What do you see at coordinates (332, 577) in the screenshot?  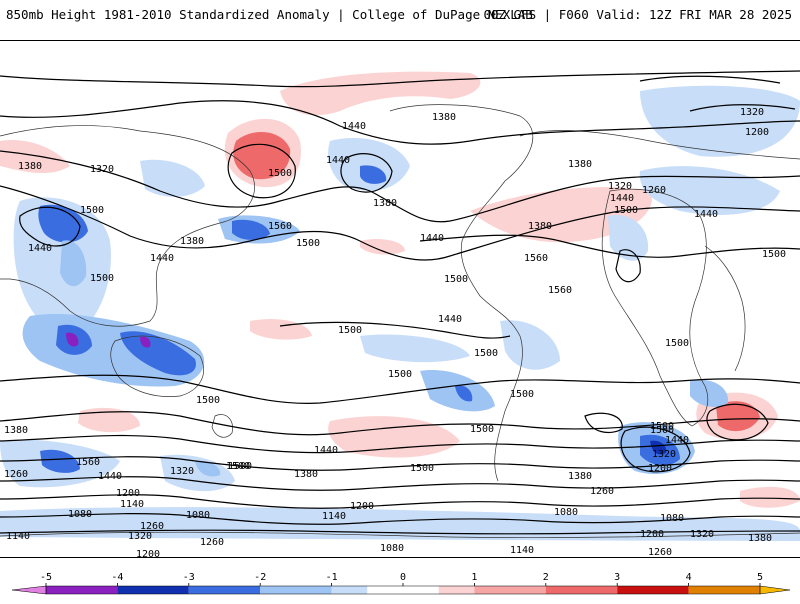 I see `colorbar-tick-label: -1` at bounding box center [332, 577].